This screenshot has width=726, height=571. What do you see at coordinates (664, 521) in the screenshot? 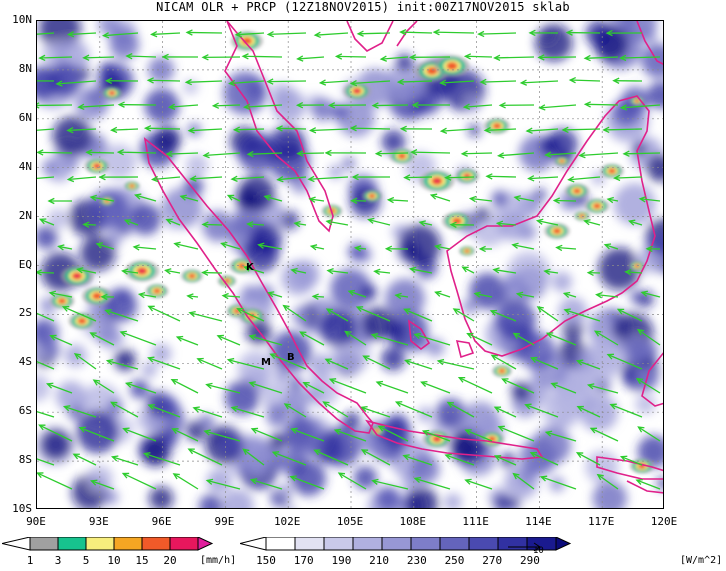
I see `lon-label: 120E` at bounding box center [664, 521].